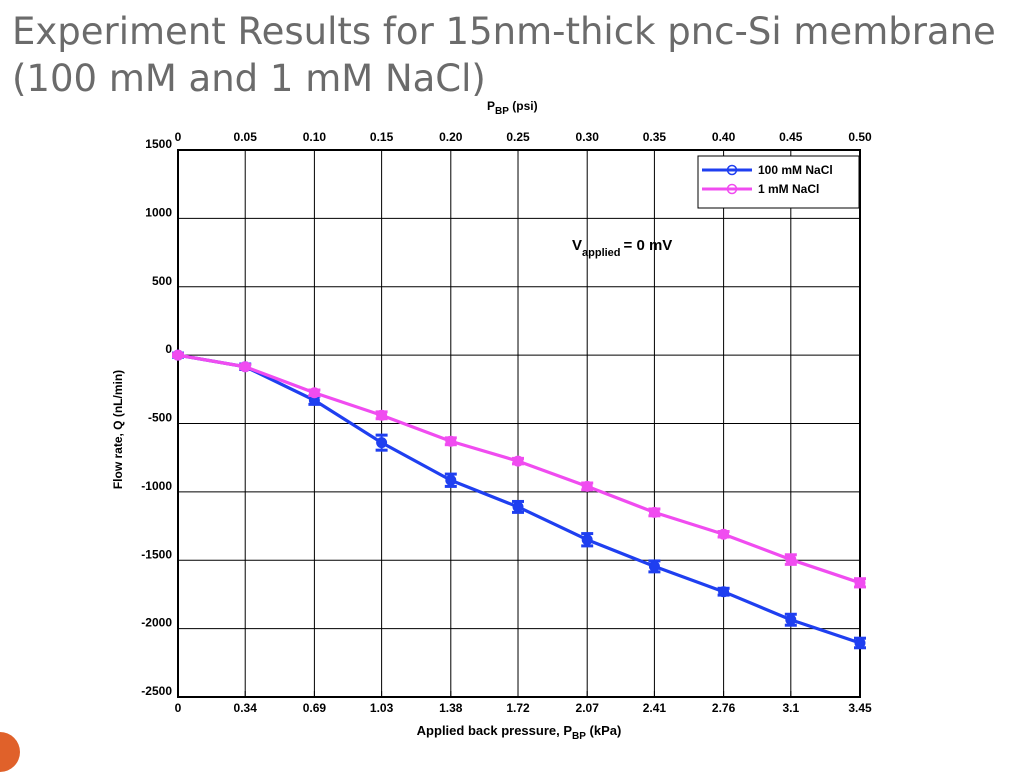 The height and width of the screenshot is (772, 1024). I want to click on annotation-rest: = 0 mV, so click(648, 245).